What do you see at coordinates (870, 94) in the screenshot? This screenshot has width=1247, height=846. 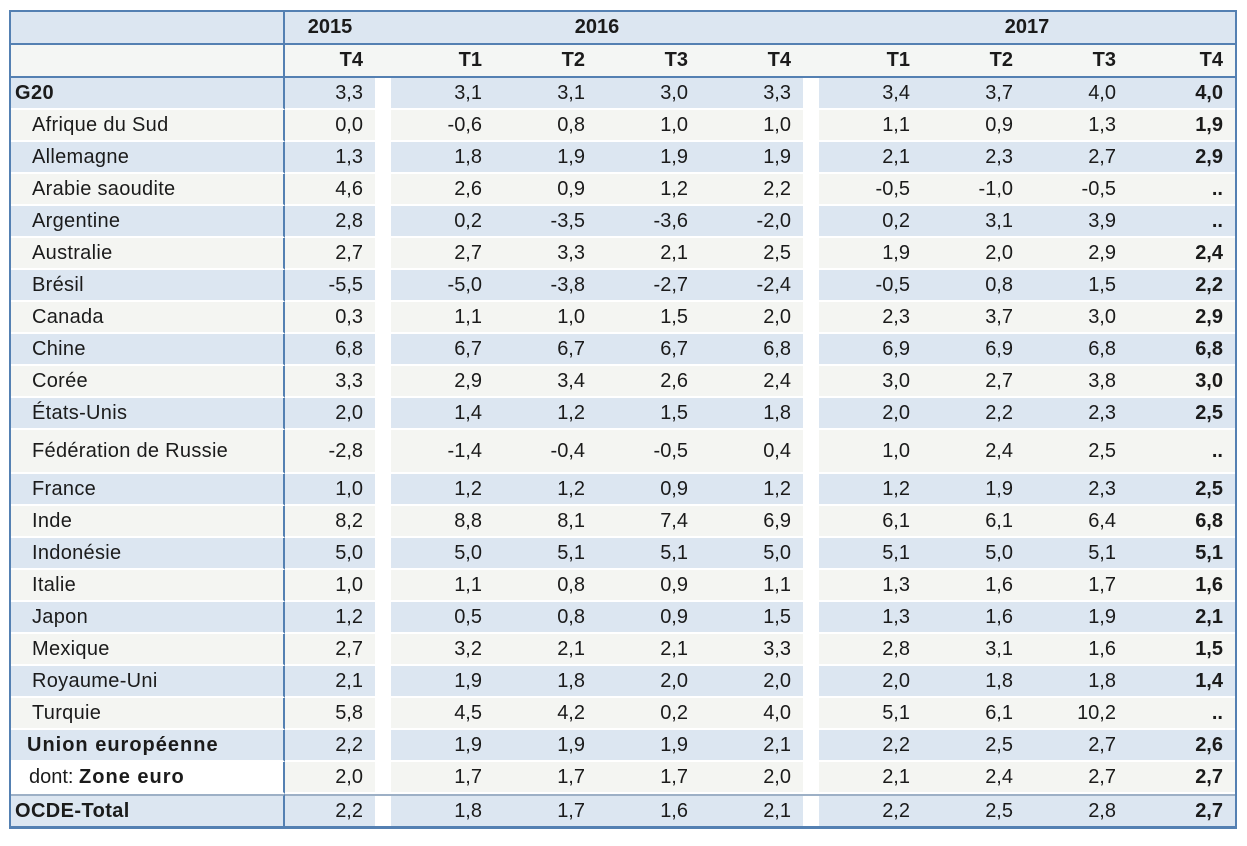 I see `value-cell: 3,4` at bounding box center [870, 94].